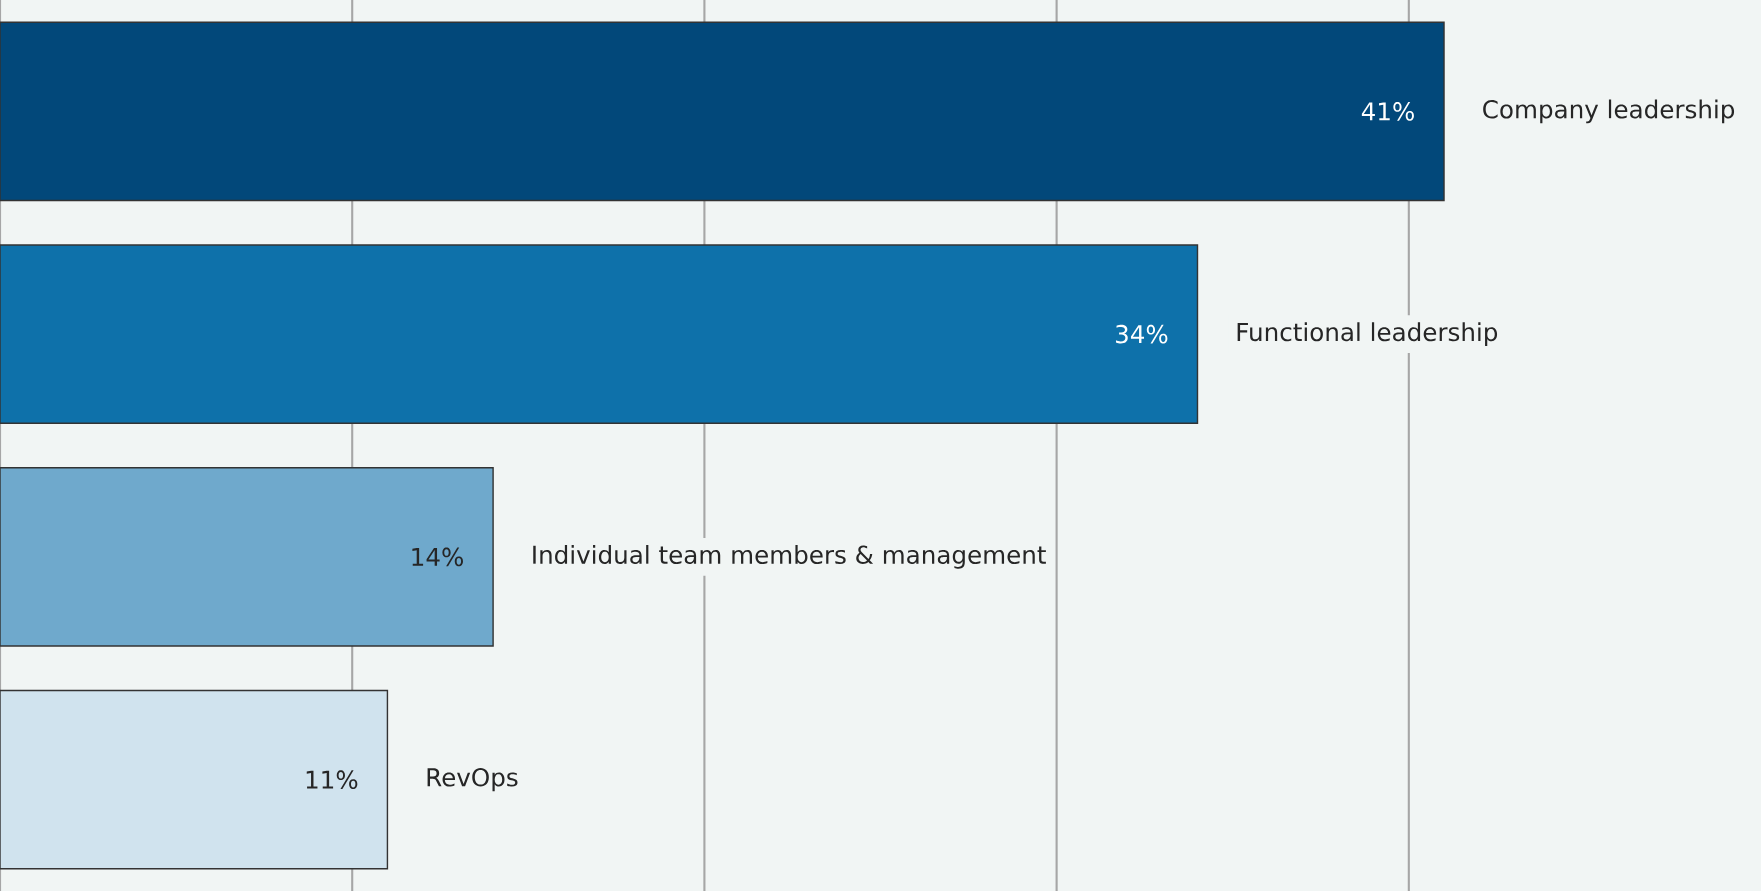  What do you see at coordinates (1367, 334) in the screenshot?
I see `y-tick-label: Functional leadership` at bounding box center [1367, 334].